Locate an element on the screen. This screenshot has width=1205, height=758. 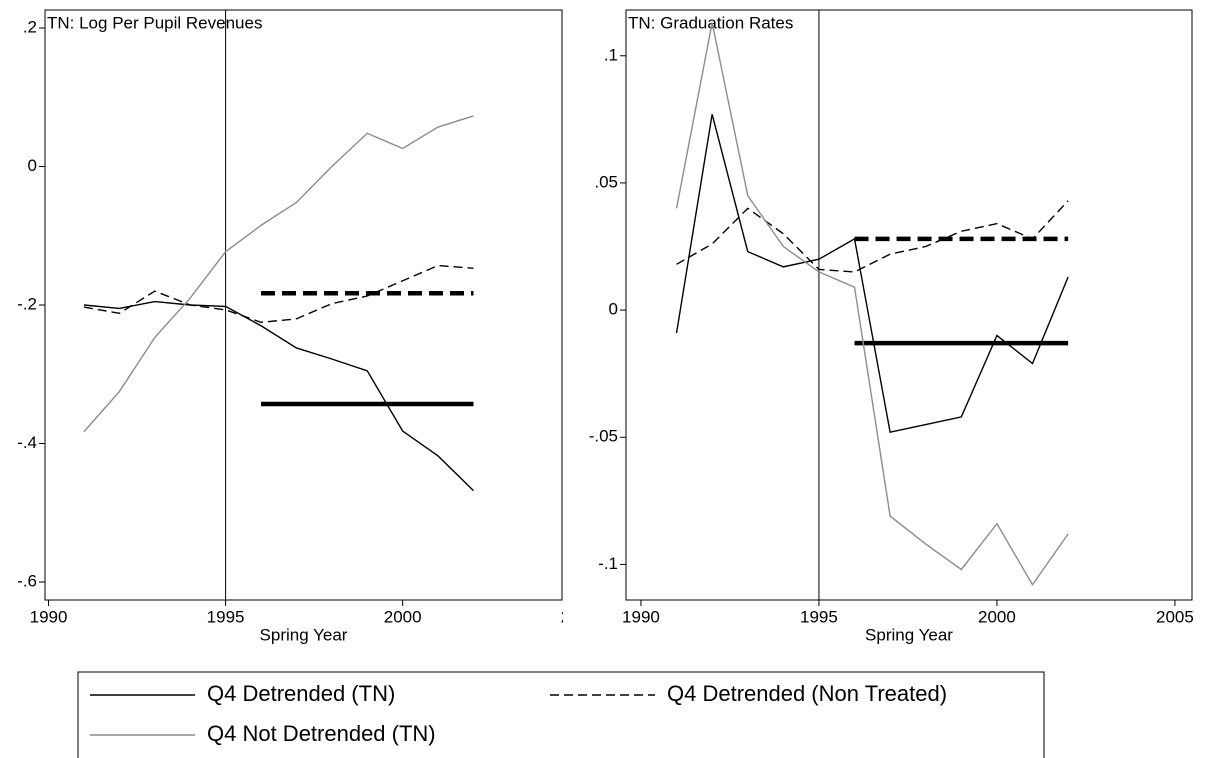
y-tick-label: .05 is located at coordinates (606, 181).